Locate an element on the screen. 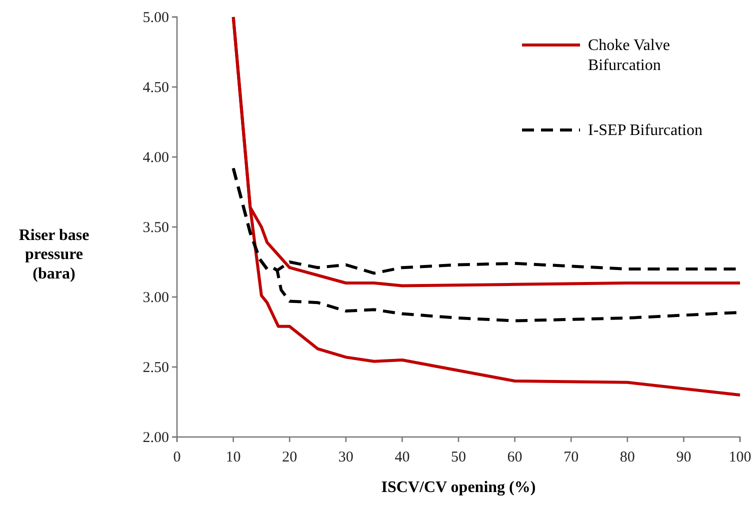 The width and height of the screenshot is (754, 512). y-tick-label: 4.50 is located at coordinates (155, 88).